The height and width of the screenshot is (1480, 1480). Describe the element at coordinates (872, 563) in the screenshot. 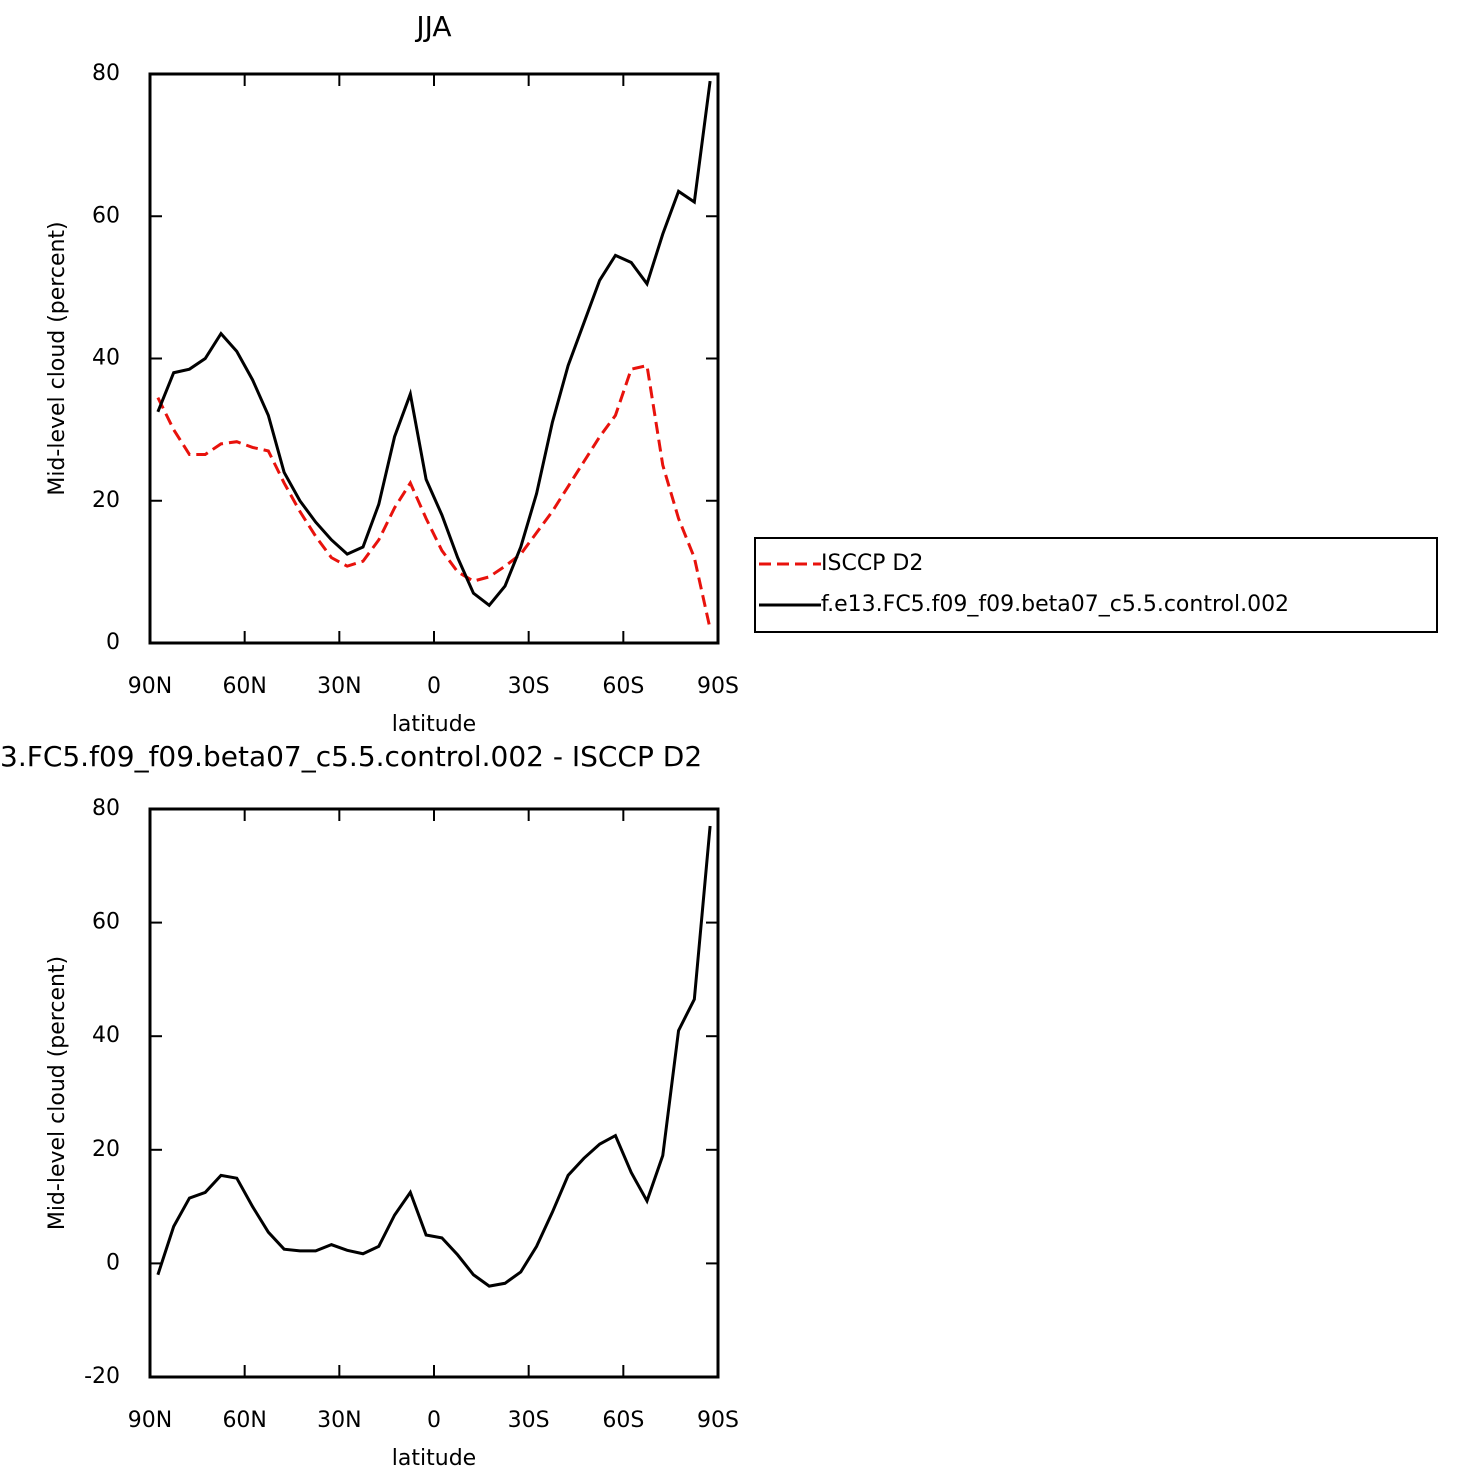

I see `legend-label: ISCCP D2` at that location.